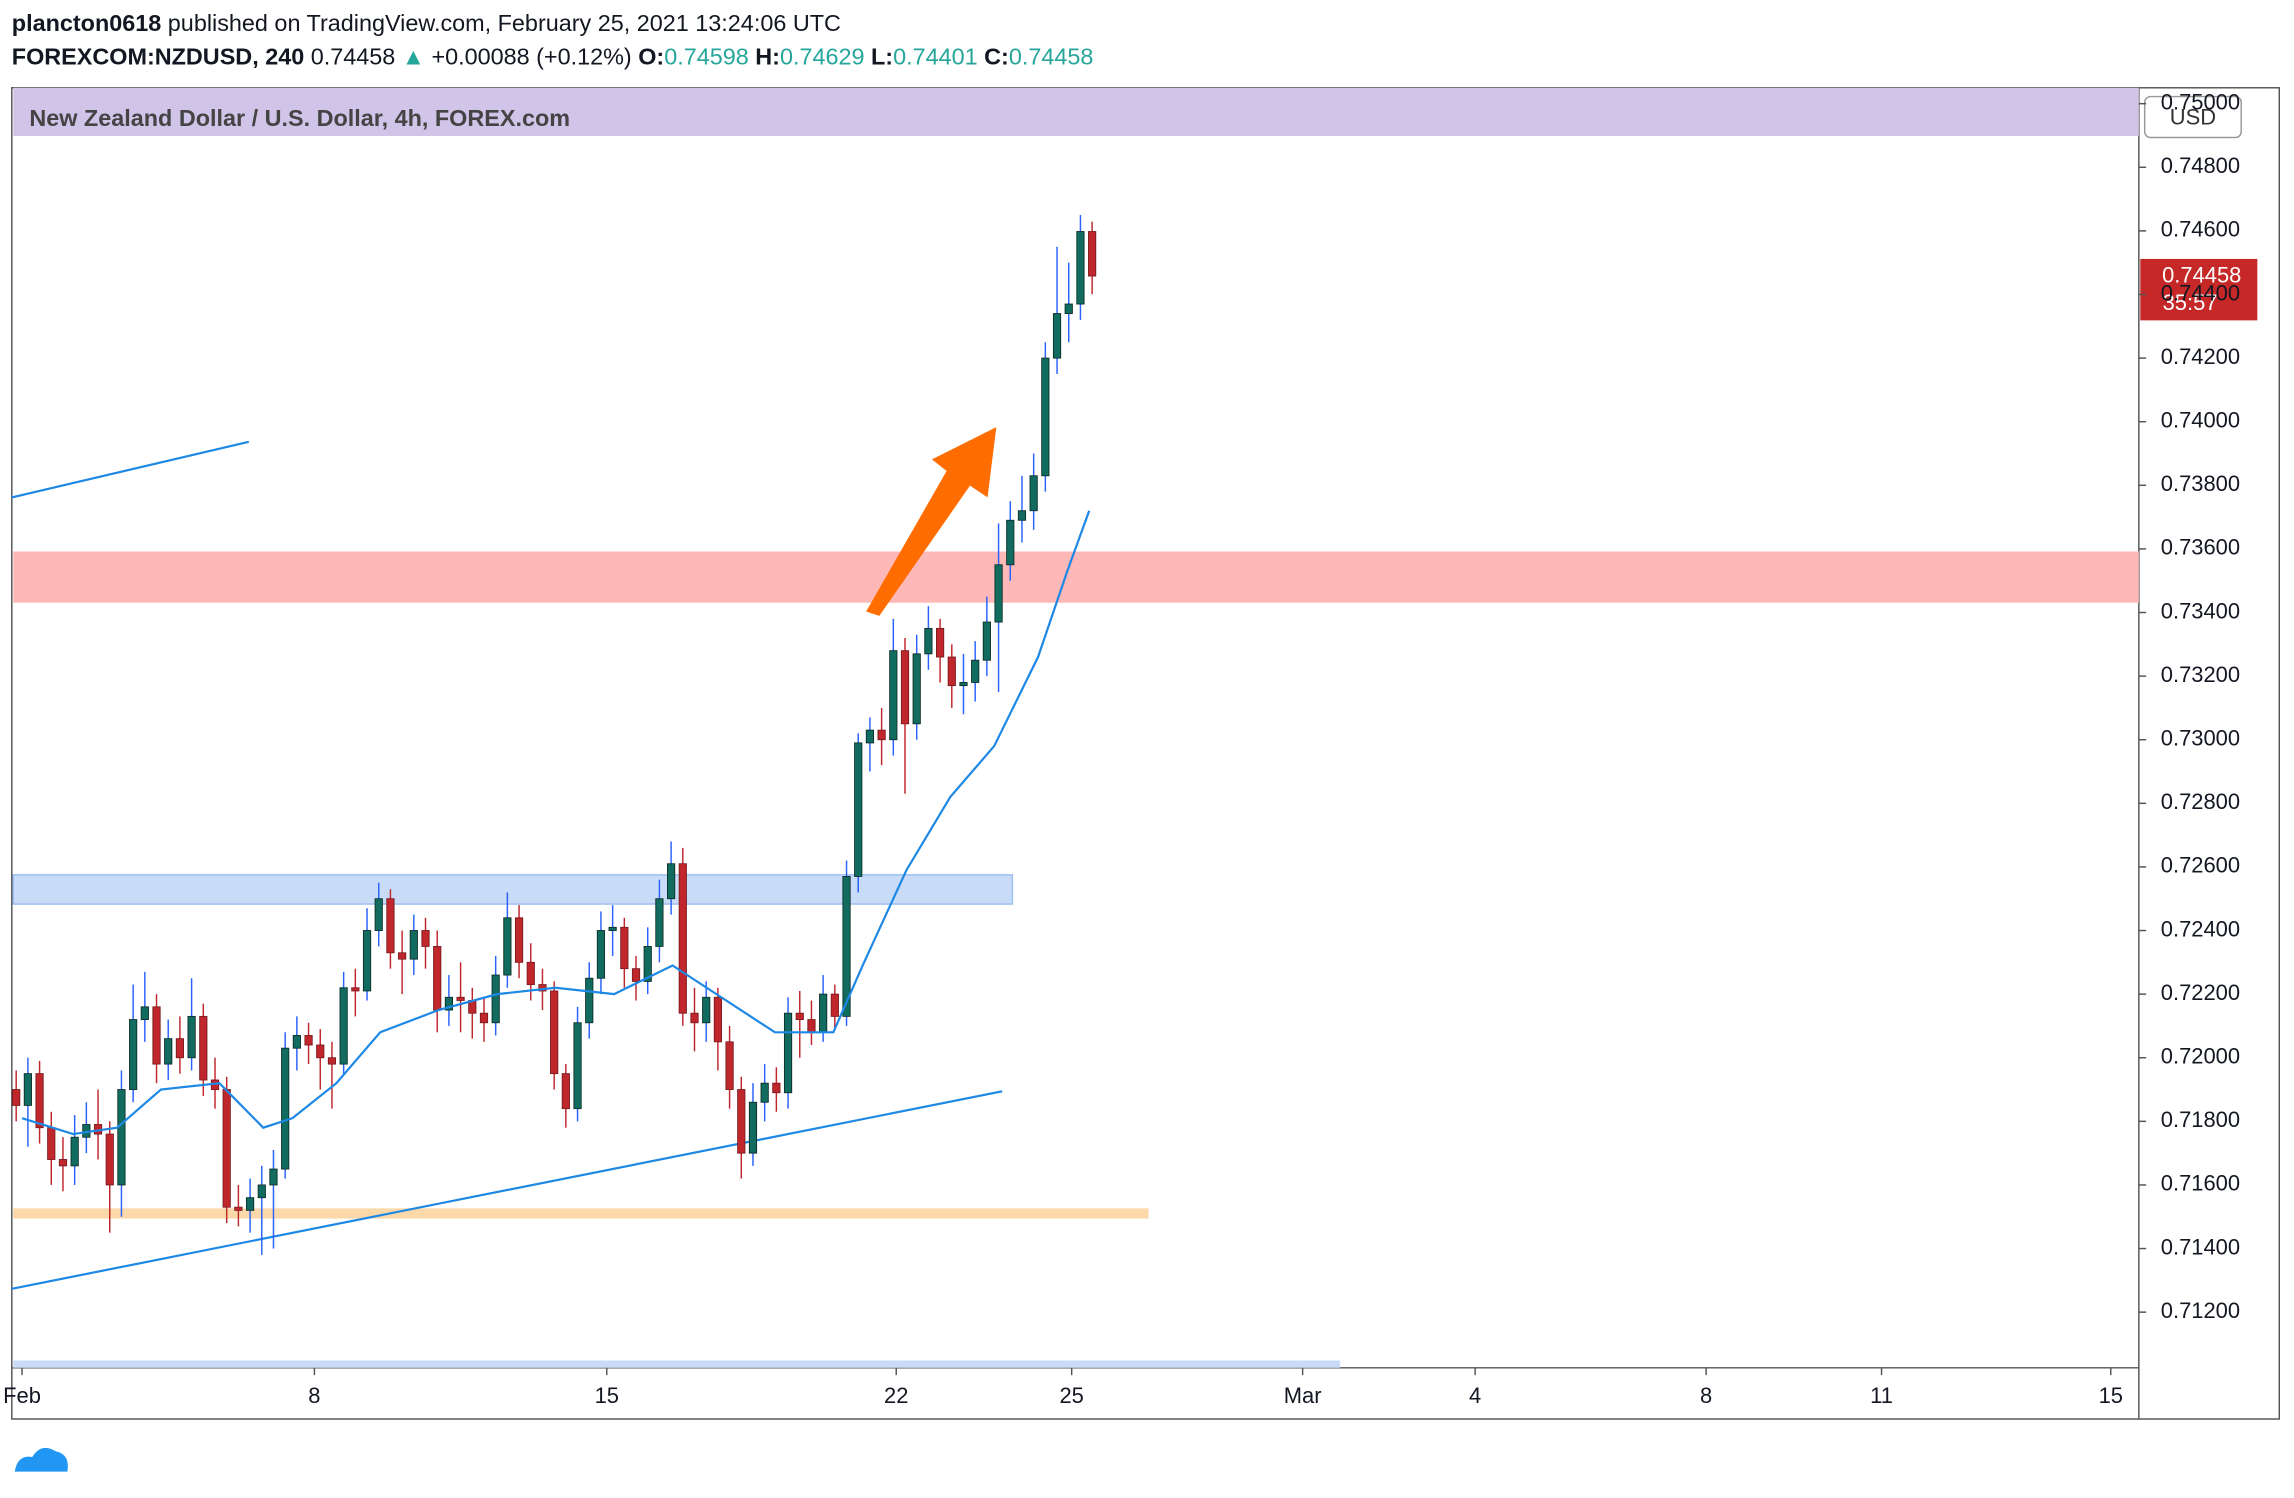  I want to click on x-tick-label: 25, so click(1071, 1395).